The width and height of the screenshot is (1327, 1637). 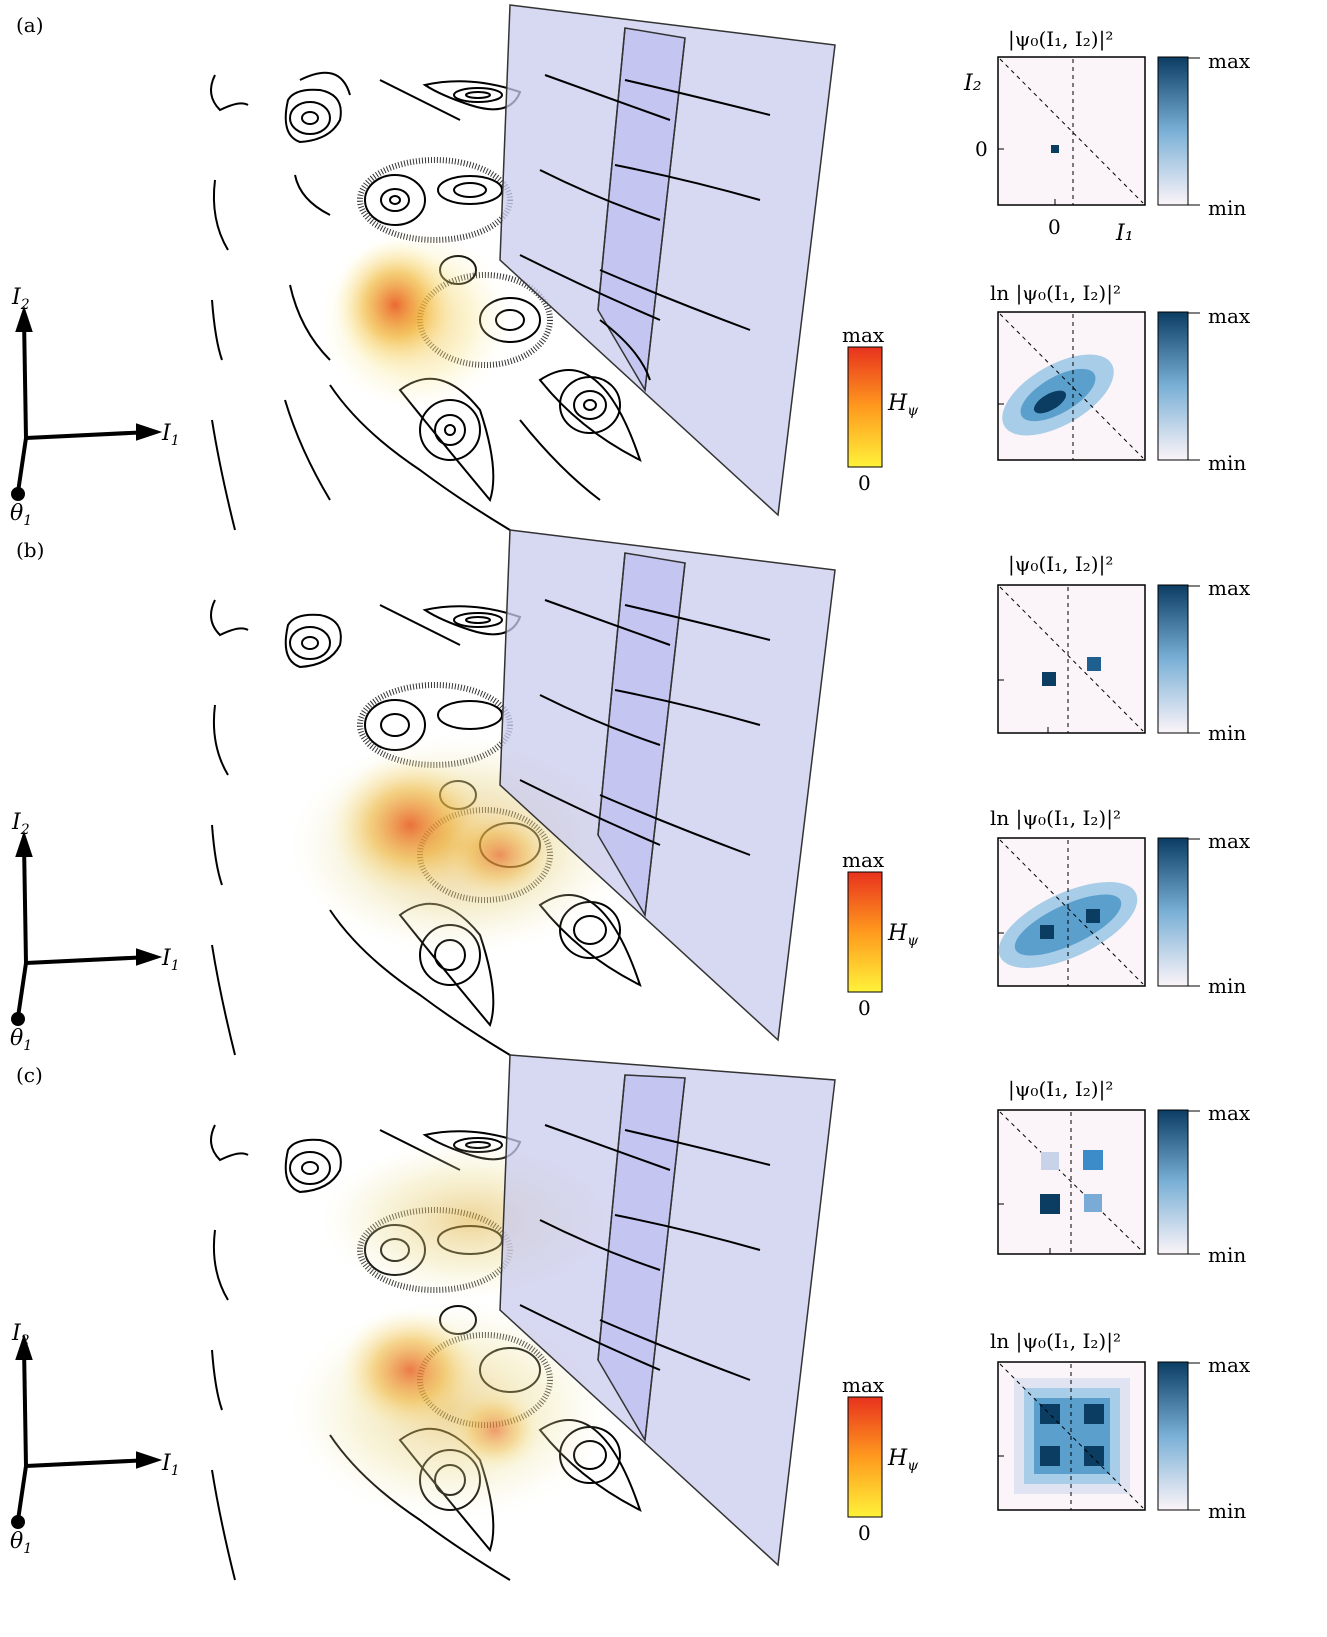 What do you see at coordinates (981, 149) in the screenshot?
I see `heatmap-y0: 0` at bounding box center [981, 149].